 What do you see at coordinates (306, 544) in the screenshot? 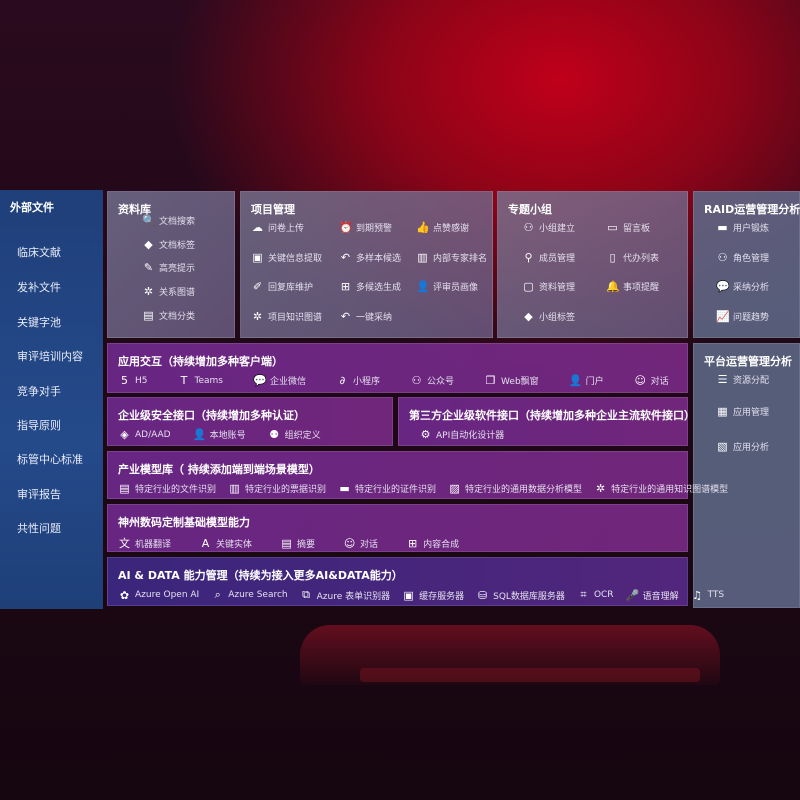
I see `item-label: 摘要` at bounding box center [306, 544].